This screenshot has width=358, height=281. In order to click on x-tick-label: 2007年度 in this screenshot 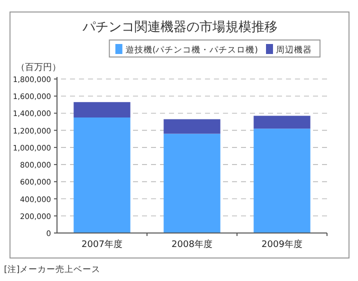, I will do `click(102, 244)`.